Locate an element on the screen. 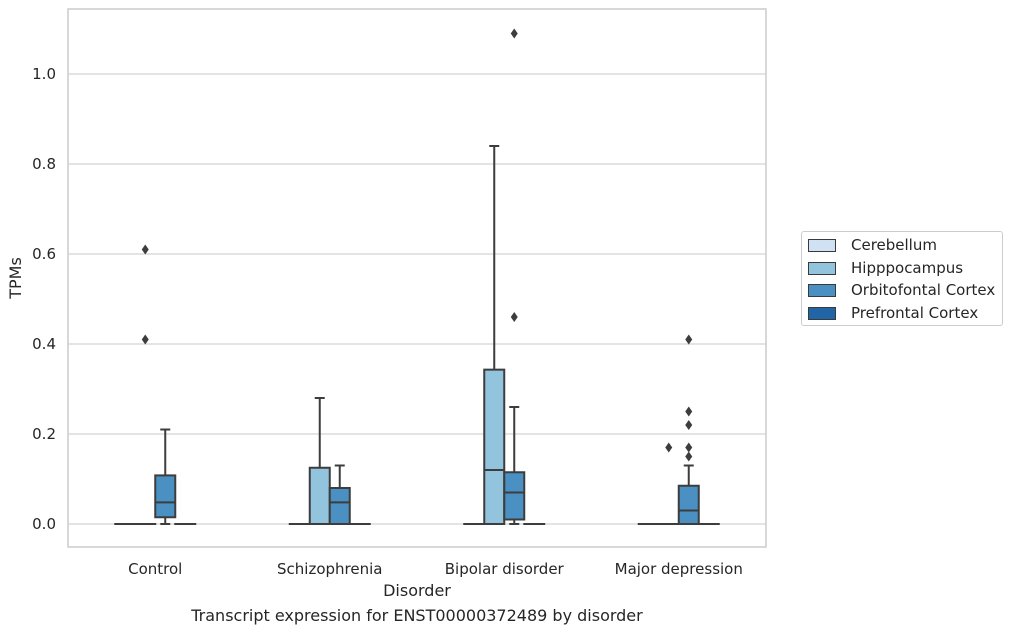 This screenshot has width=1014, height=634. x-tick-label: Schizophrenia is located at coordinates (329, 569).